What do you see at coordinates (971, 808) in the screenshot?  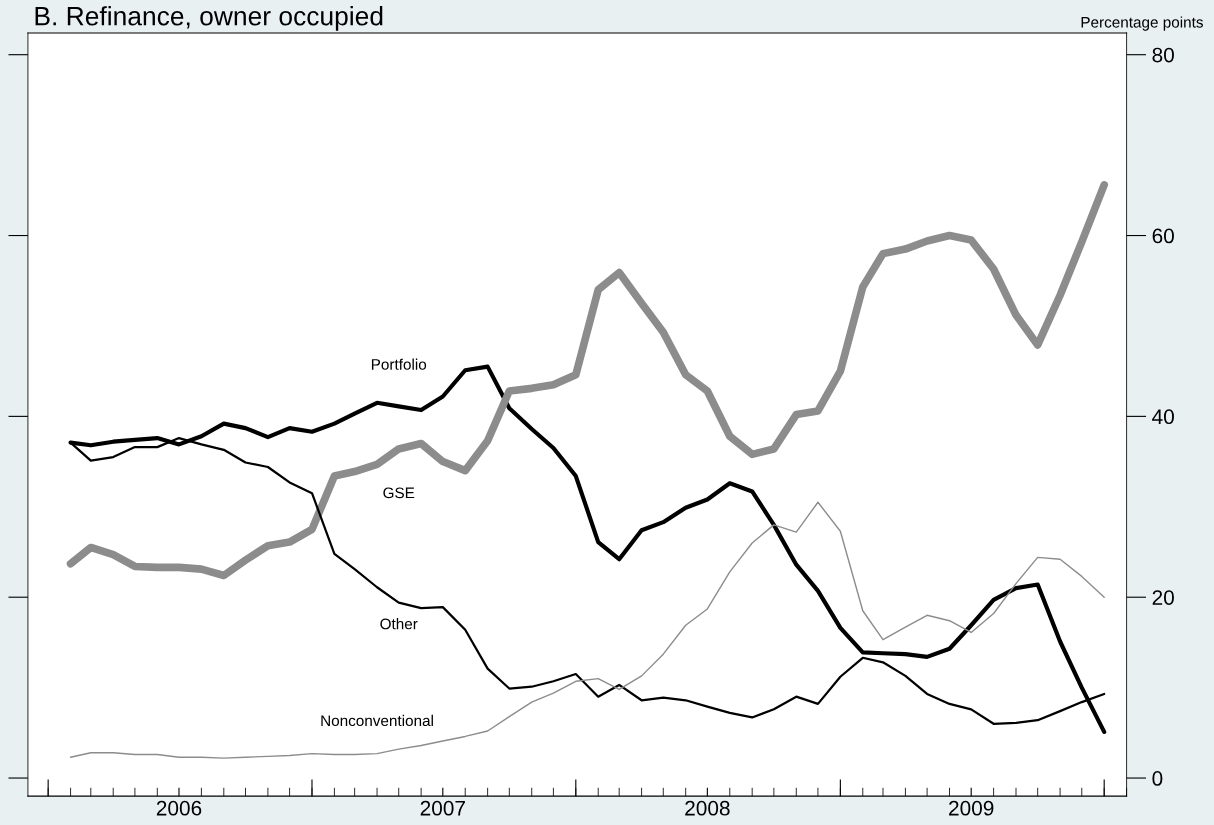 I see `x-tick-label: 2009` at bounding box center [971, 808].